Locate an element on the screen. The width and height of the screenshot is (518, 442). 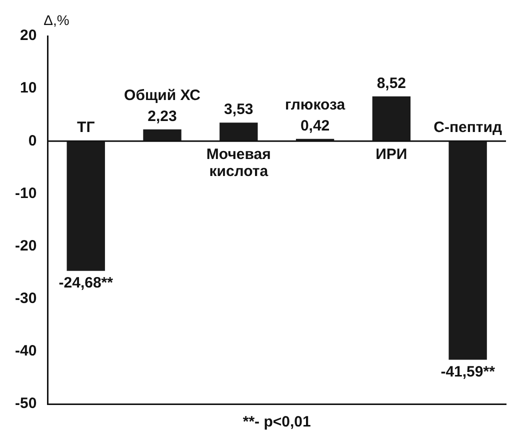
y-tick-label: -10 is located at coordinates (25, 193).